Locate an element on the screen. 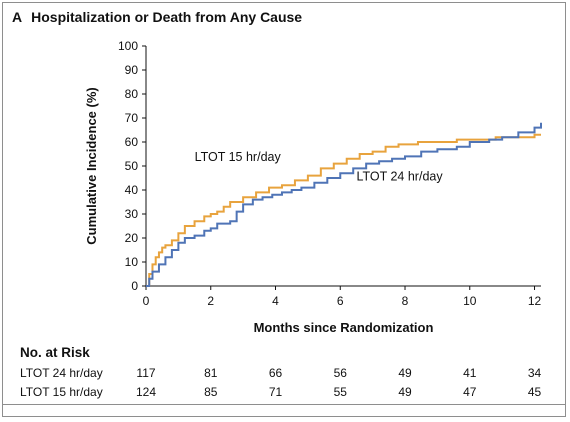 This screenshot has height=422, width=570. y-tick-label: 40 is located at coordinates (132, 190).